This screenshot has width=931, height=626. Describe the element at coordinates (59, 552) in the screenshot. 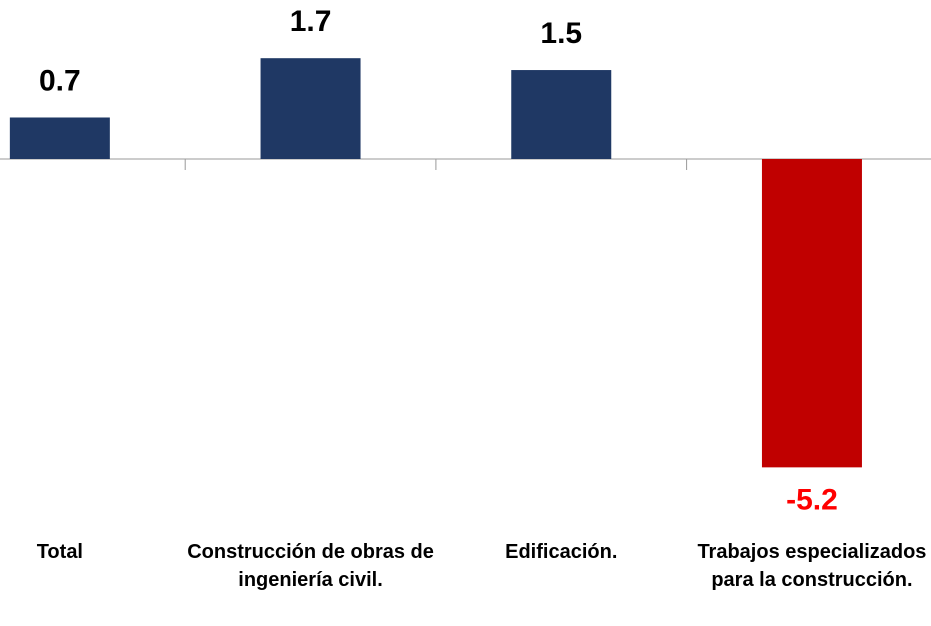

I see `category-label: Total` at that location.